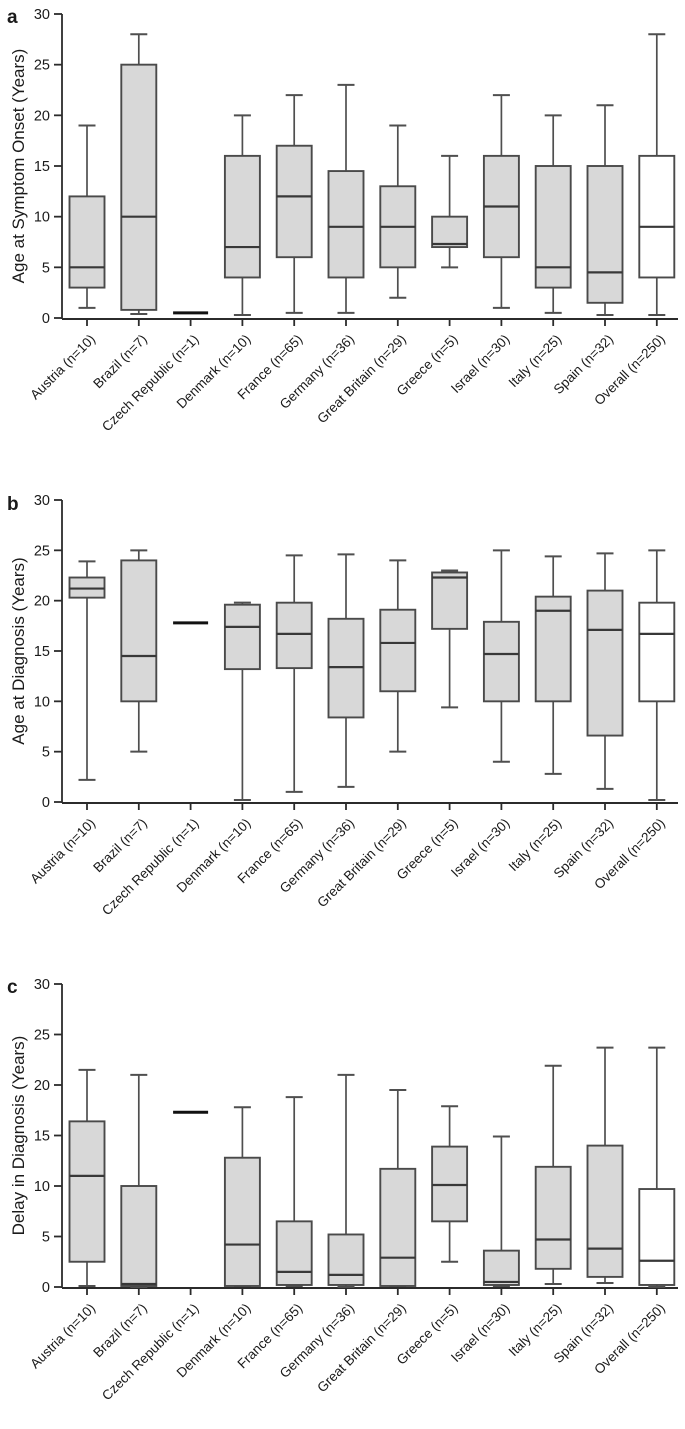 The image size is (685, 1429). What do you see at coordinates (18, 166) in the screenshot?
I see `y-axis-title: Age at Symptom Onset (Years)` at bounding box center [18, 166].